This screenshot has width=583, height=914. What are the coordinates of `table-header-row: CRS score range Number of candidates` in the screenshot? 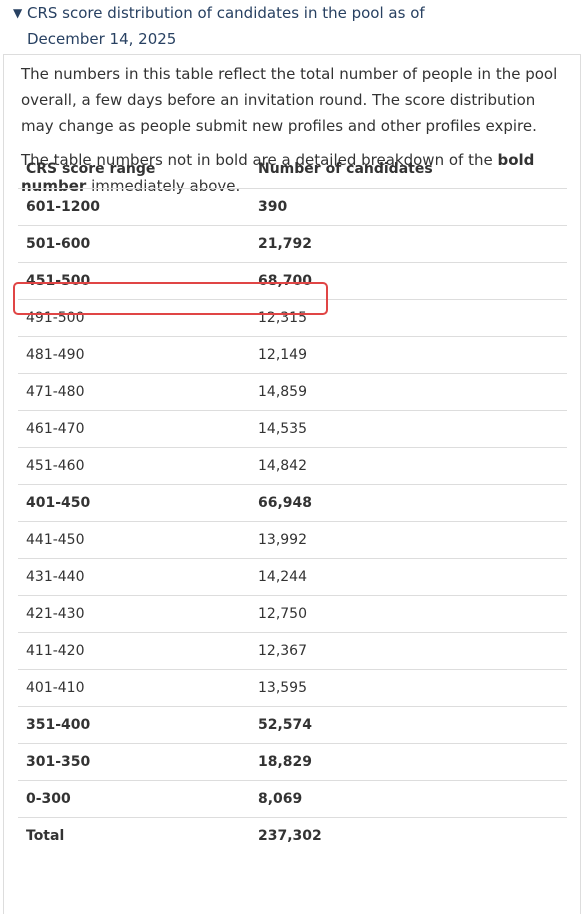 It's located at (292, 169).